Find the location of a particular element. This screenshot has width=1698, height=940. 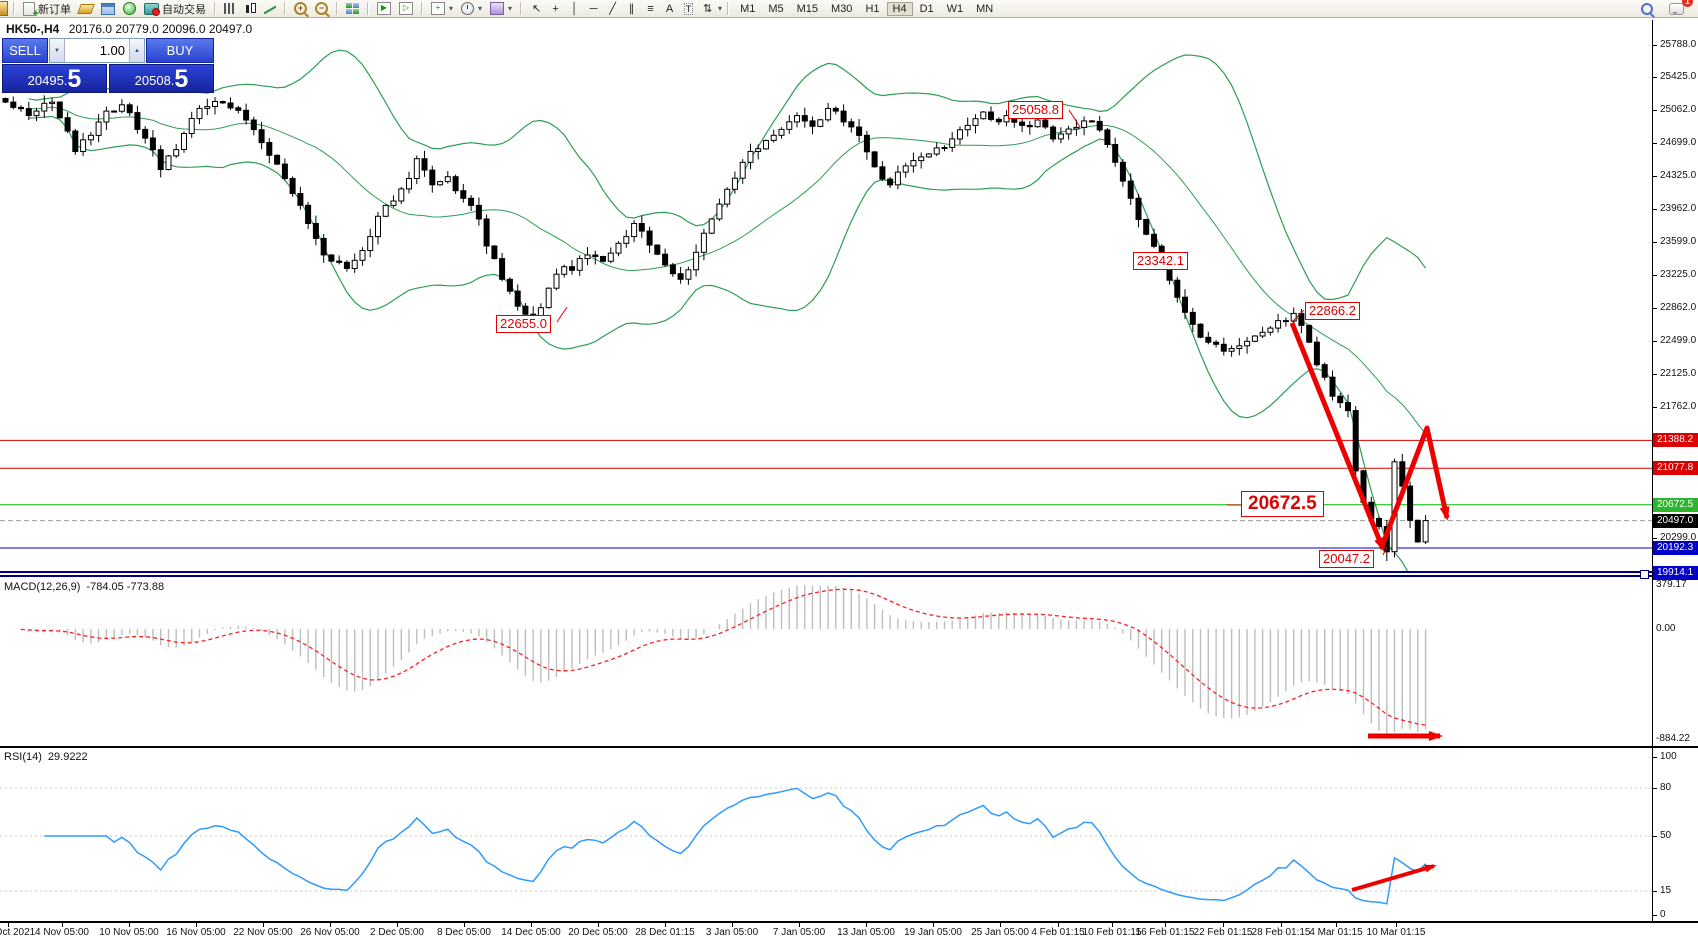

eraser-button is located at coordinates (86, 9).